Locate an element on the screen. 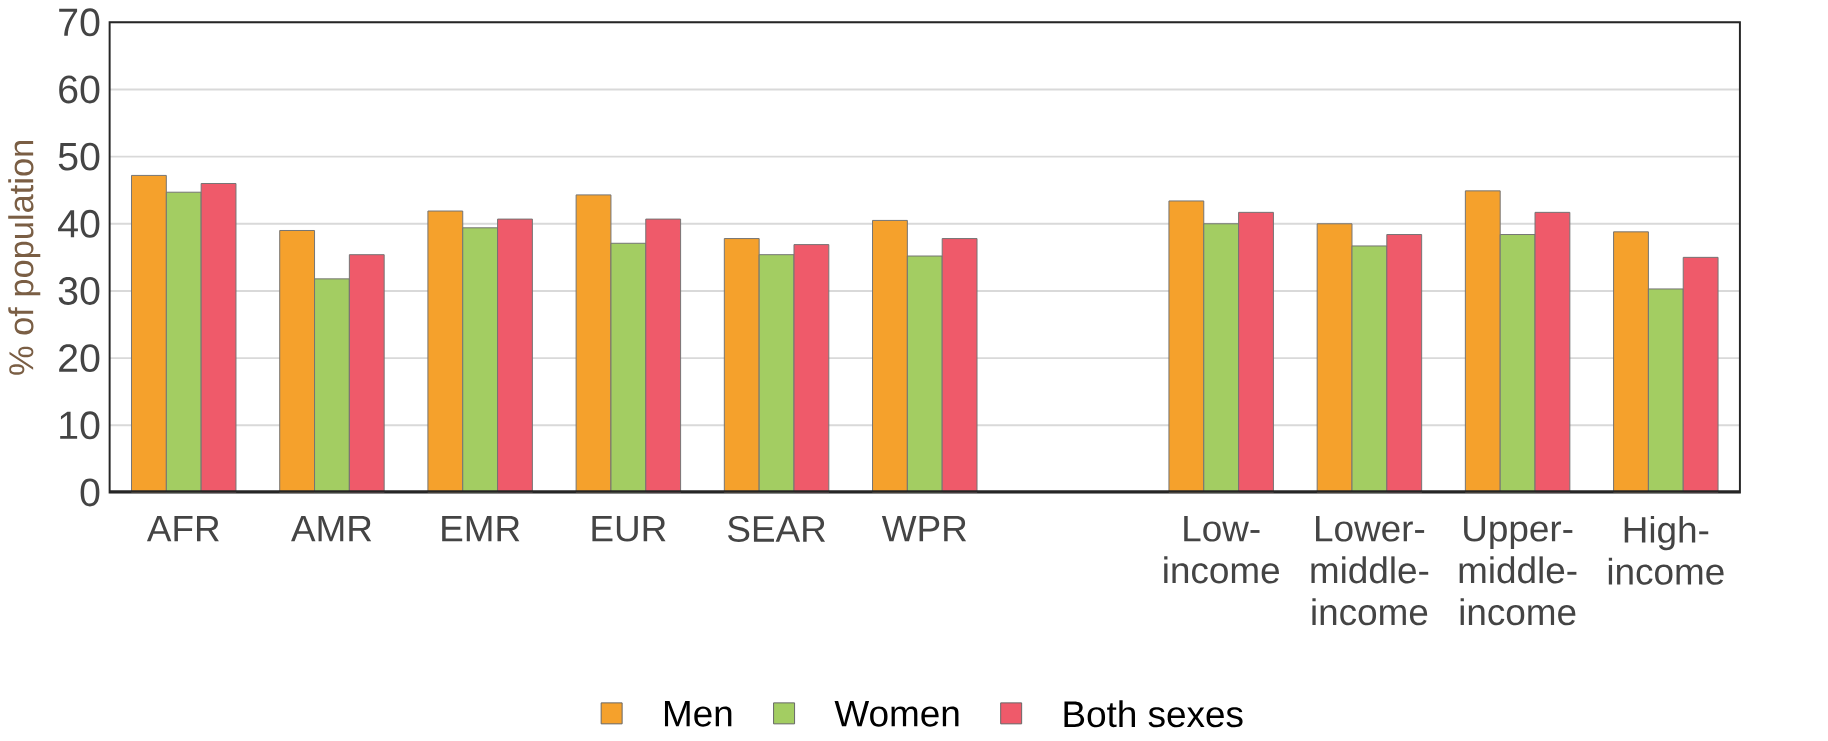 This screenshot has width=1828, height=741. x-tick-label: AMR is located at coordinates (331, 529).